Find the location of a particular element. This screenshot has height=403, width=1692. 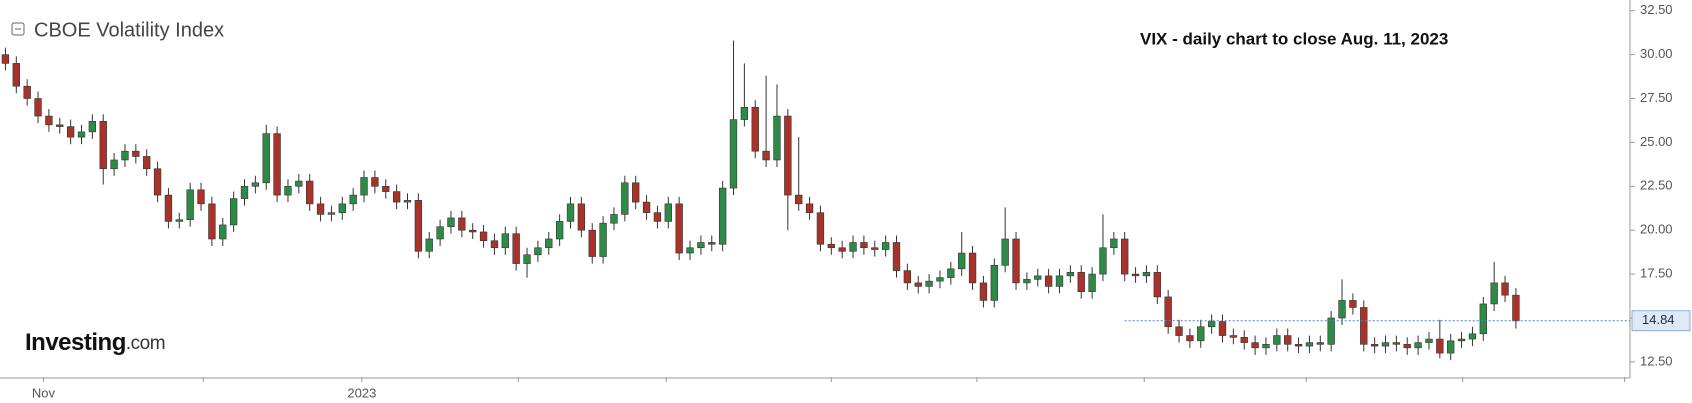

chart-title: CBOE Volatility Index is located at coordinates (129, 30).